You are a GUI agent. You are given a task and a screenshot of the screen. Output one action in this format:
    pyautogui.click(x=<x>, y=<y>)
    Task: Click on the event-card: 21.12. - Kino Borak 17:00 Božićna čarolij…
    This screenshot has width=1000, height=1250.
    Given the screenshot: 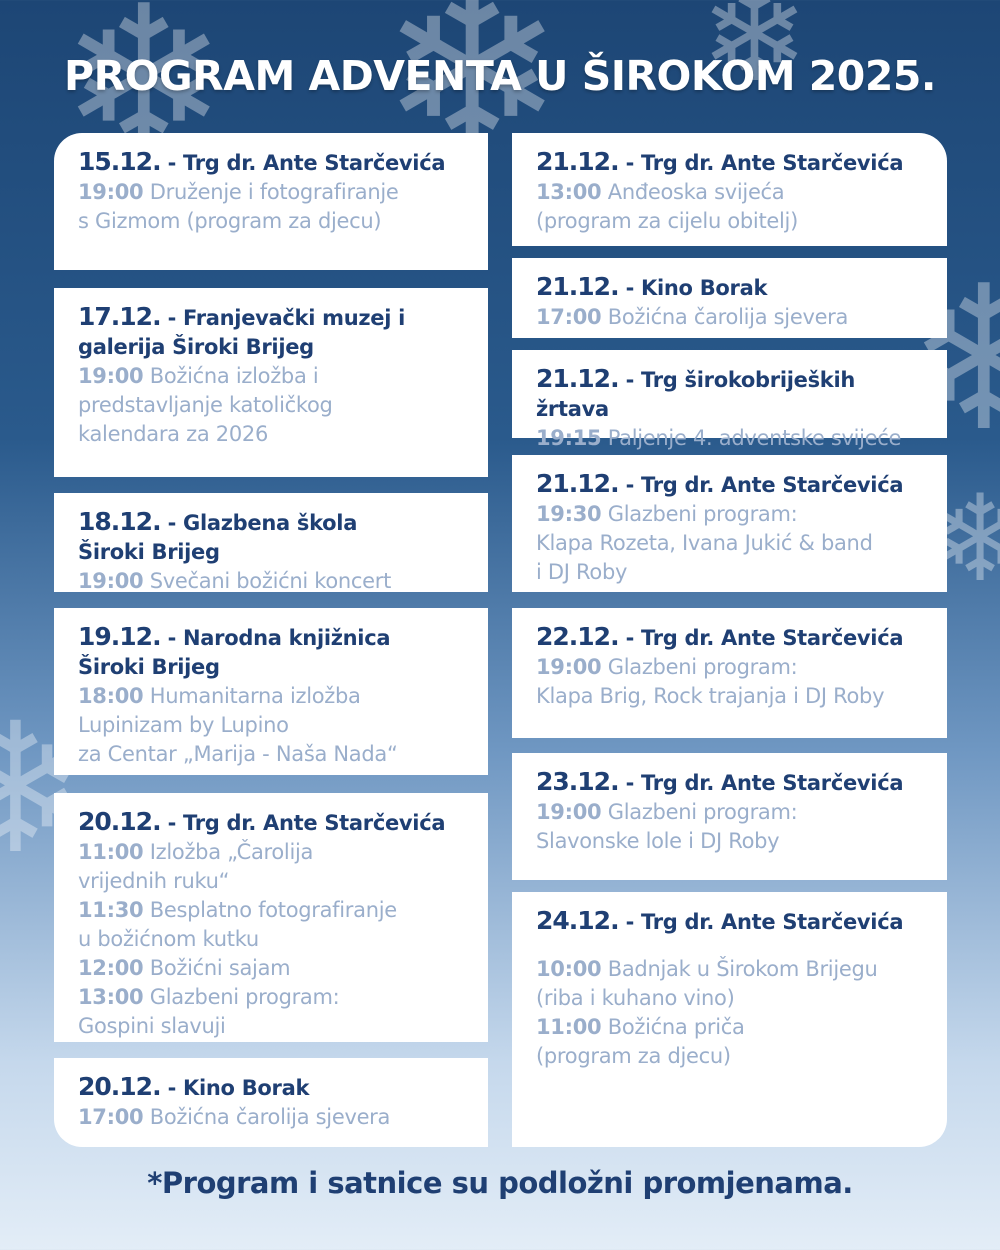 What is the action you would take?
    pyautogui.click(x=729, y=298)
    